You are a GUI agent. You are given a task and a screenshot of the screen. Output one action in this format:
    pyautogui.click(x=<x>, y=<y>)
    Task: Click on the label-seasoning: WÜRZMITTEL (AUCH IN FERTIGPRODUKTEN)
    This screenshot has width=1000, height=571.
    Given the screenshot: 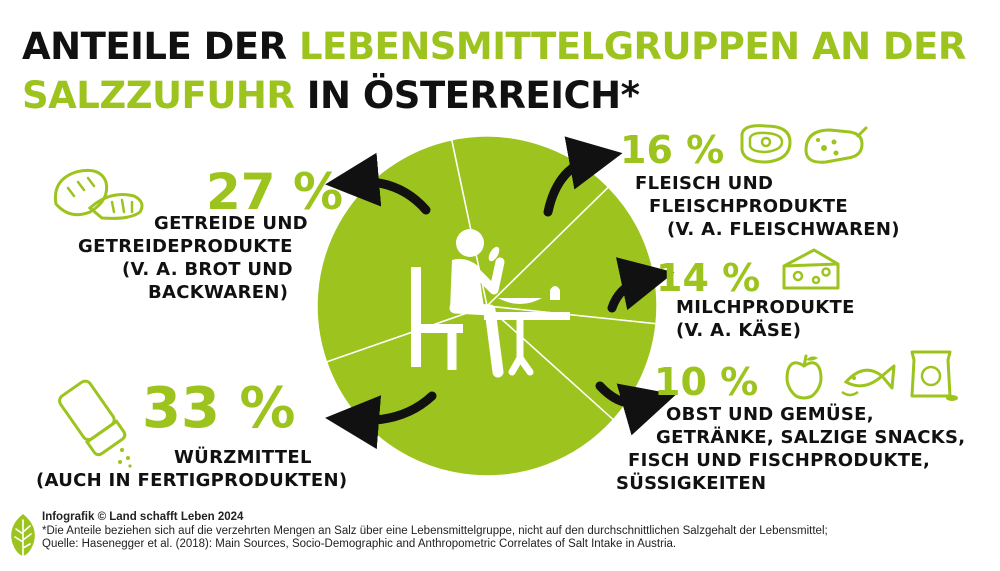 What is the action you would take?
    pyautogui.click(x=191, y=469)
    